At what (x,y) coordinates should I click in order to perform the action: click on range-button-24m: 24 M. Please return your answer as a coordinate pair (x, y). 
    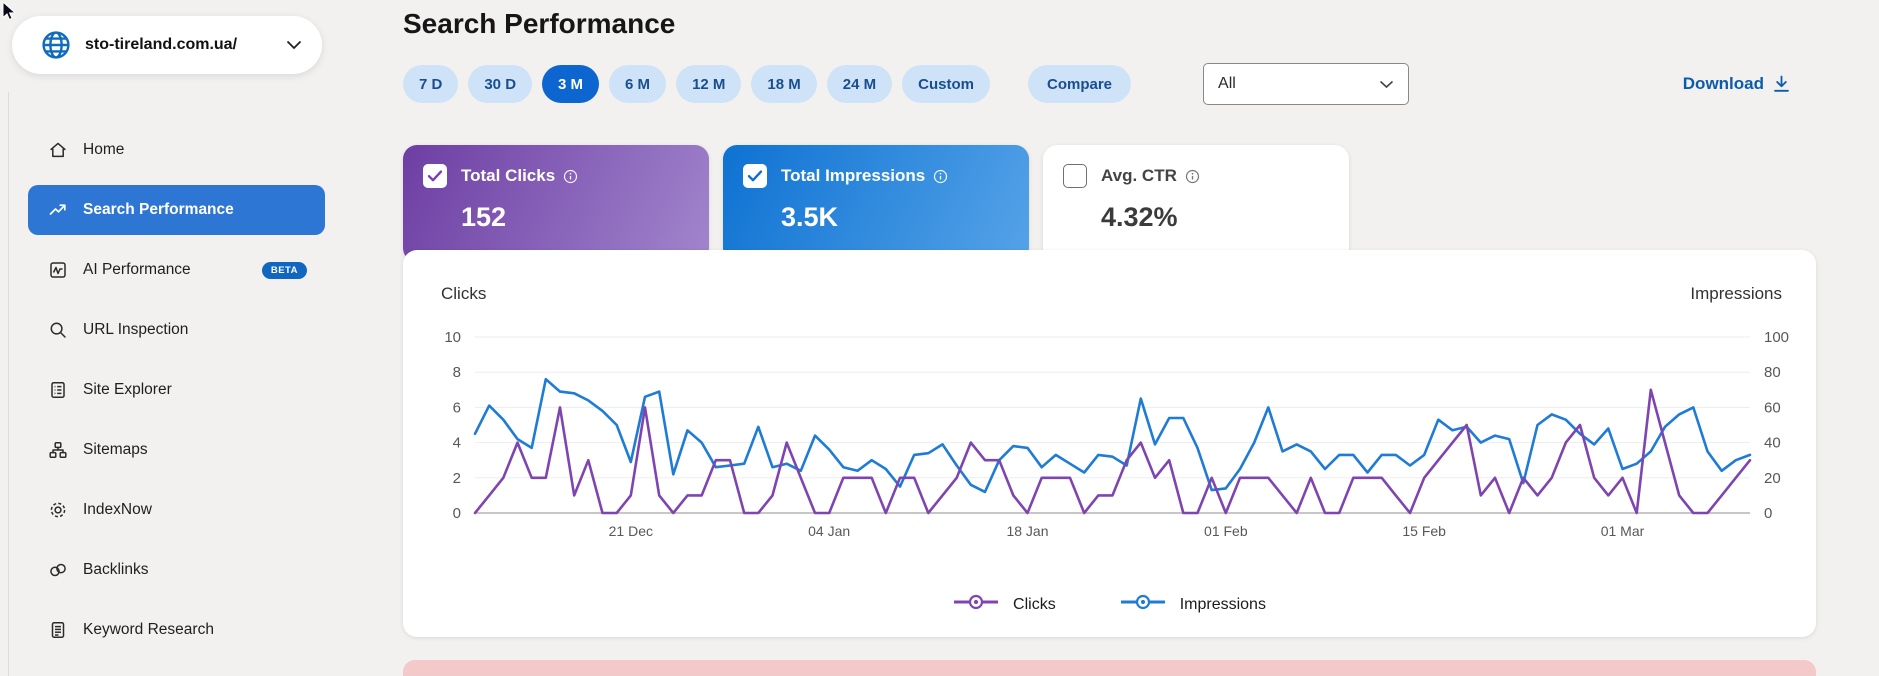
    Looking at the image, I should click on (859, 84).